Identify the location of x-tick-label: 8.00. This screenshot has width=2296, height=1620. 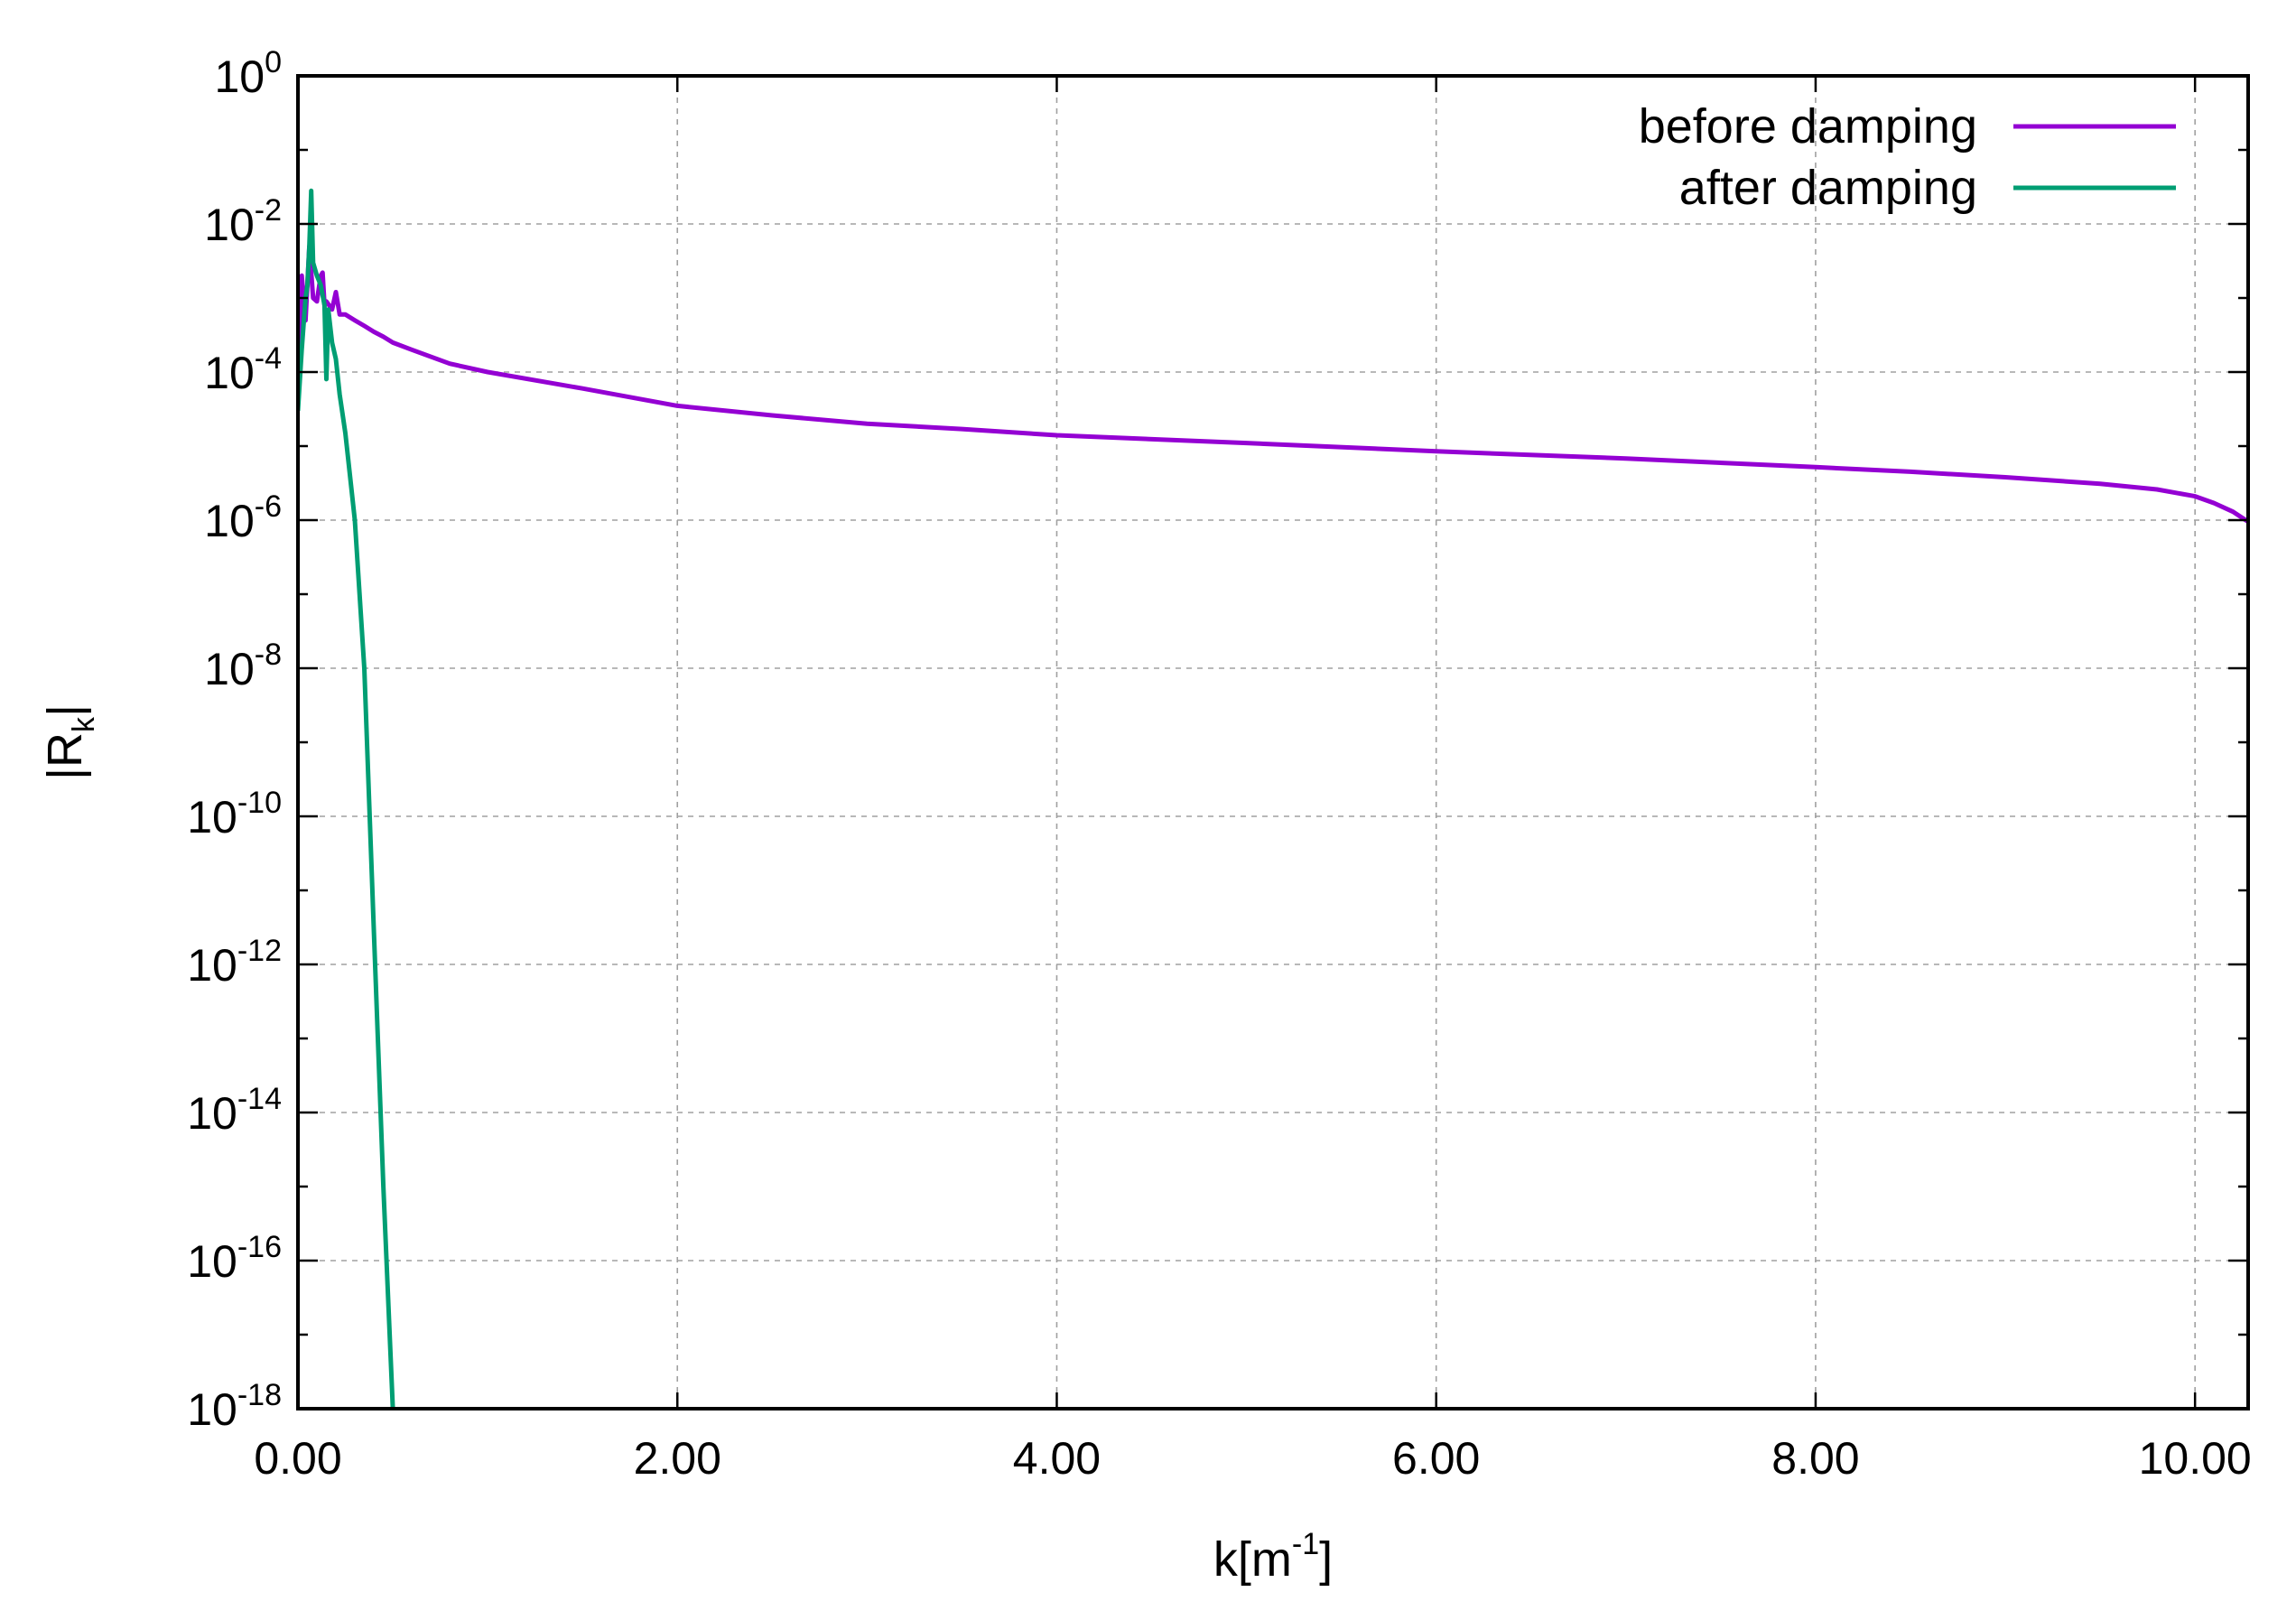
(1815, 1458).